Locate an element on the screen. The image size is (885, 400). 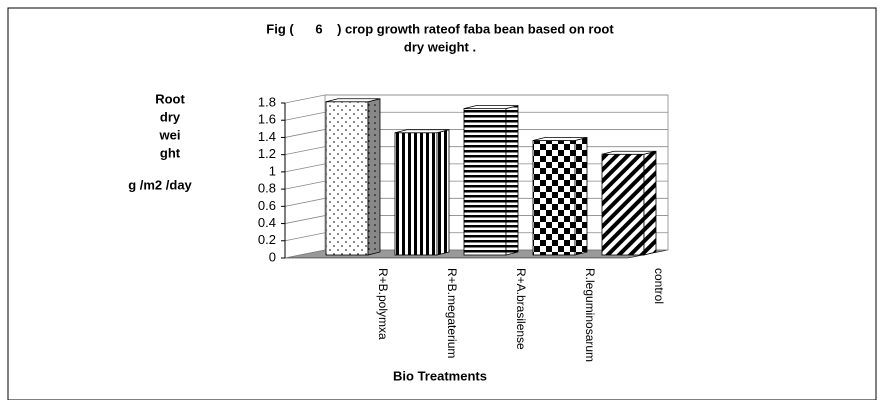
y-axis-label: wei is located at coordinates (170, 134).